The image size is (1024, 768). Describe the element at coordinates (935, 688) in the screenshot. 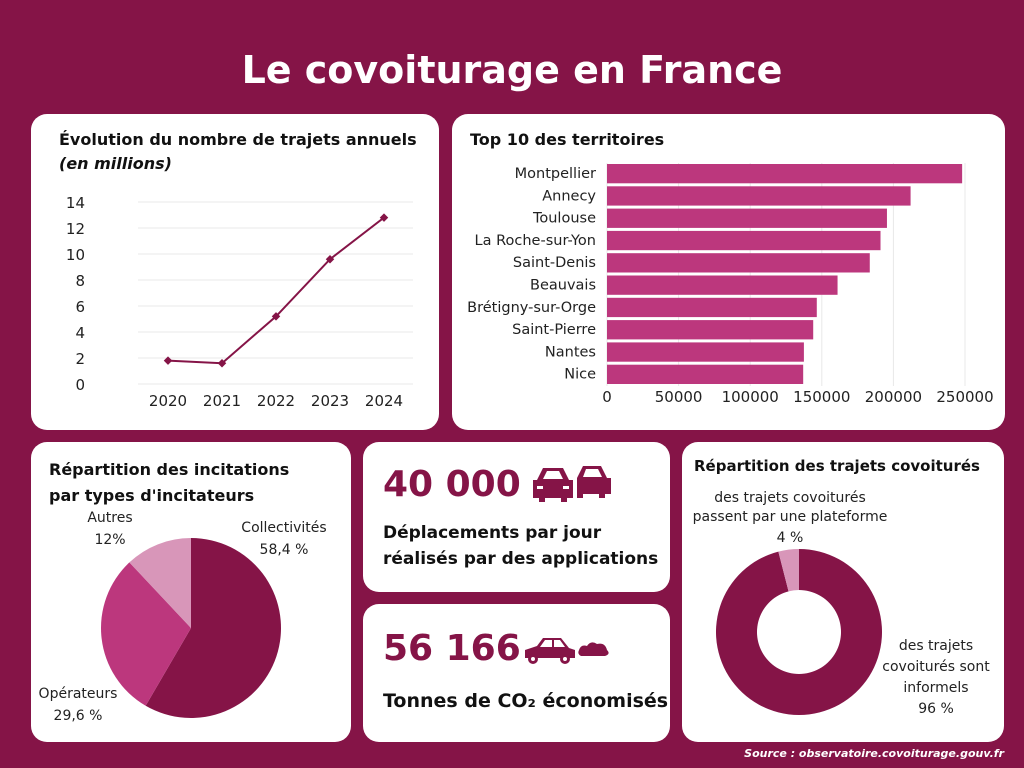

I see `slice-name-line: informels` at that location.